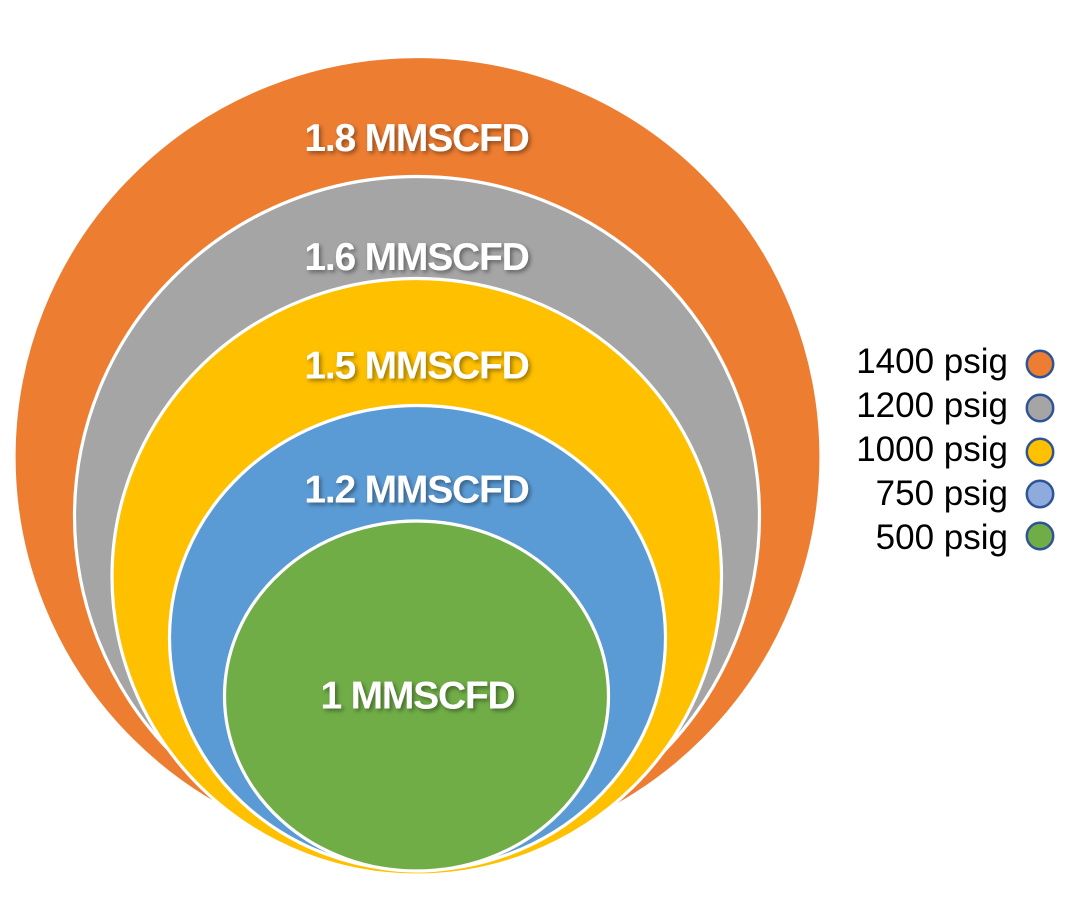  What do you see at coordinates (932, 405) in the screenshot?
I see `svg-text: 1200 psig` at bounding box center [932, 405].